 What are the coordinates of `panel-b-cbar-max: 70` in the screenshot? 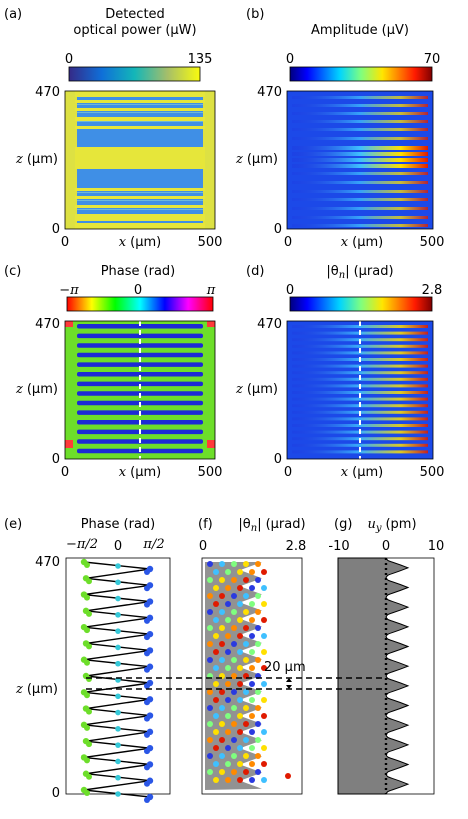 It's located at (432, 59).